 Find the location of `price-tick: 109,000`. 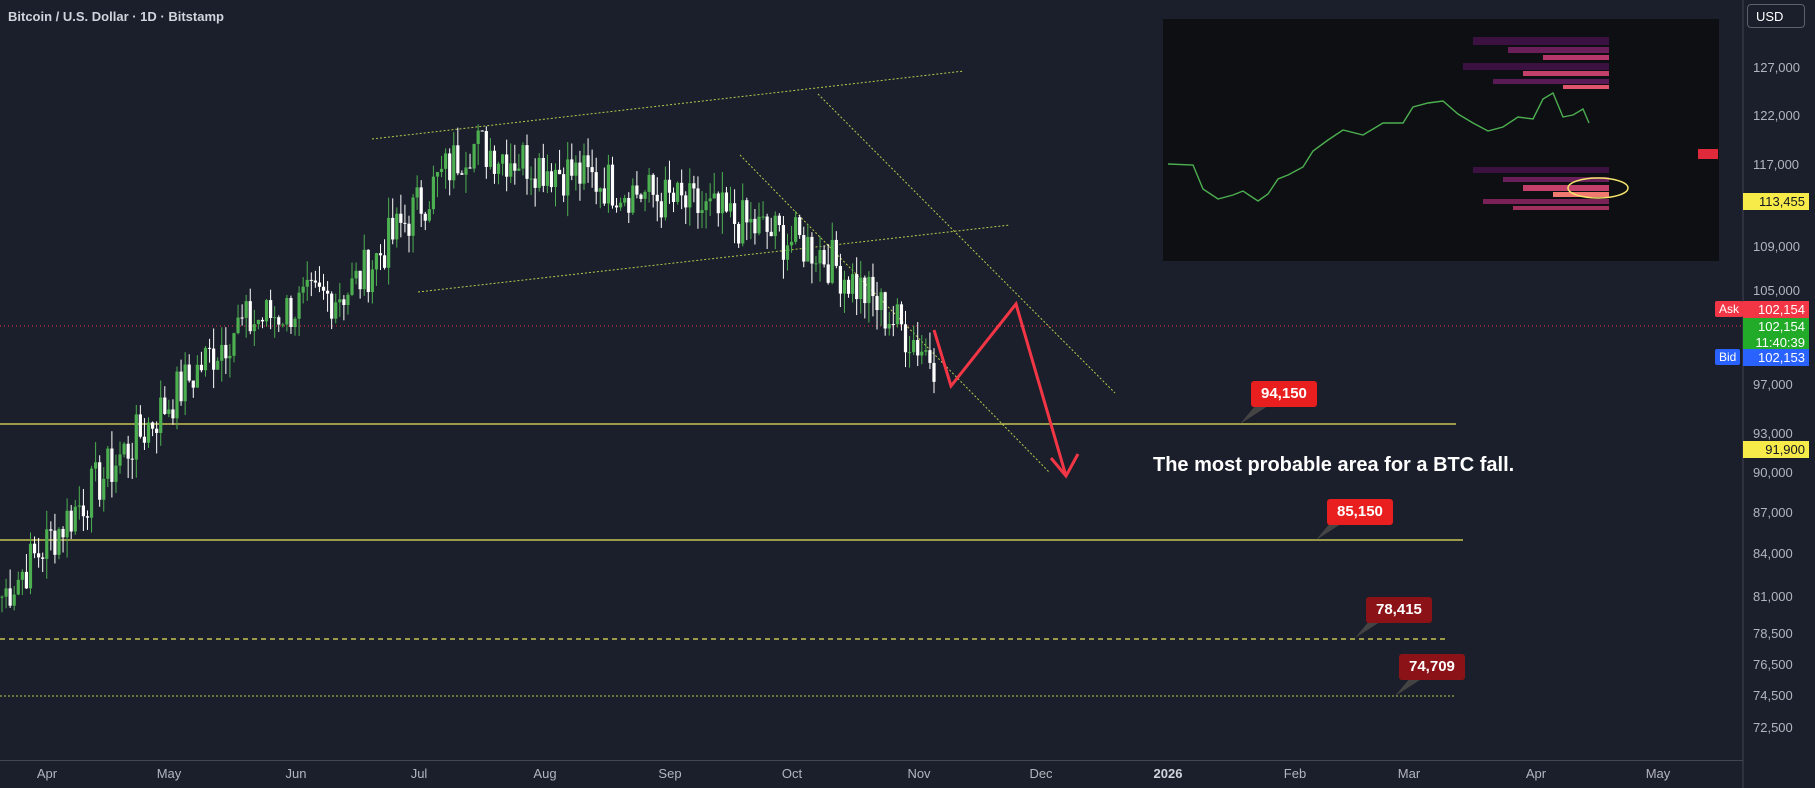

price-tick: 109,000 is located at coordinates (1776, 246).